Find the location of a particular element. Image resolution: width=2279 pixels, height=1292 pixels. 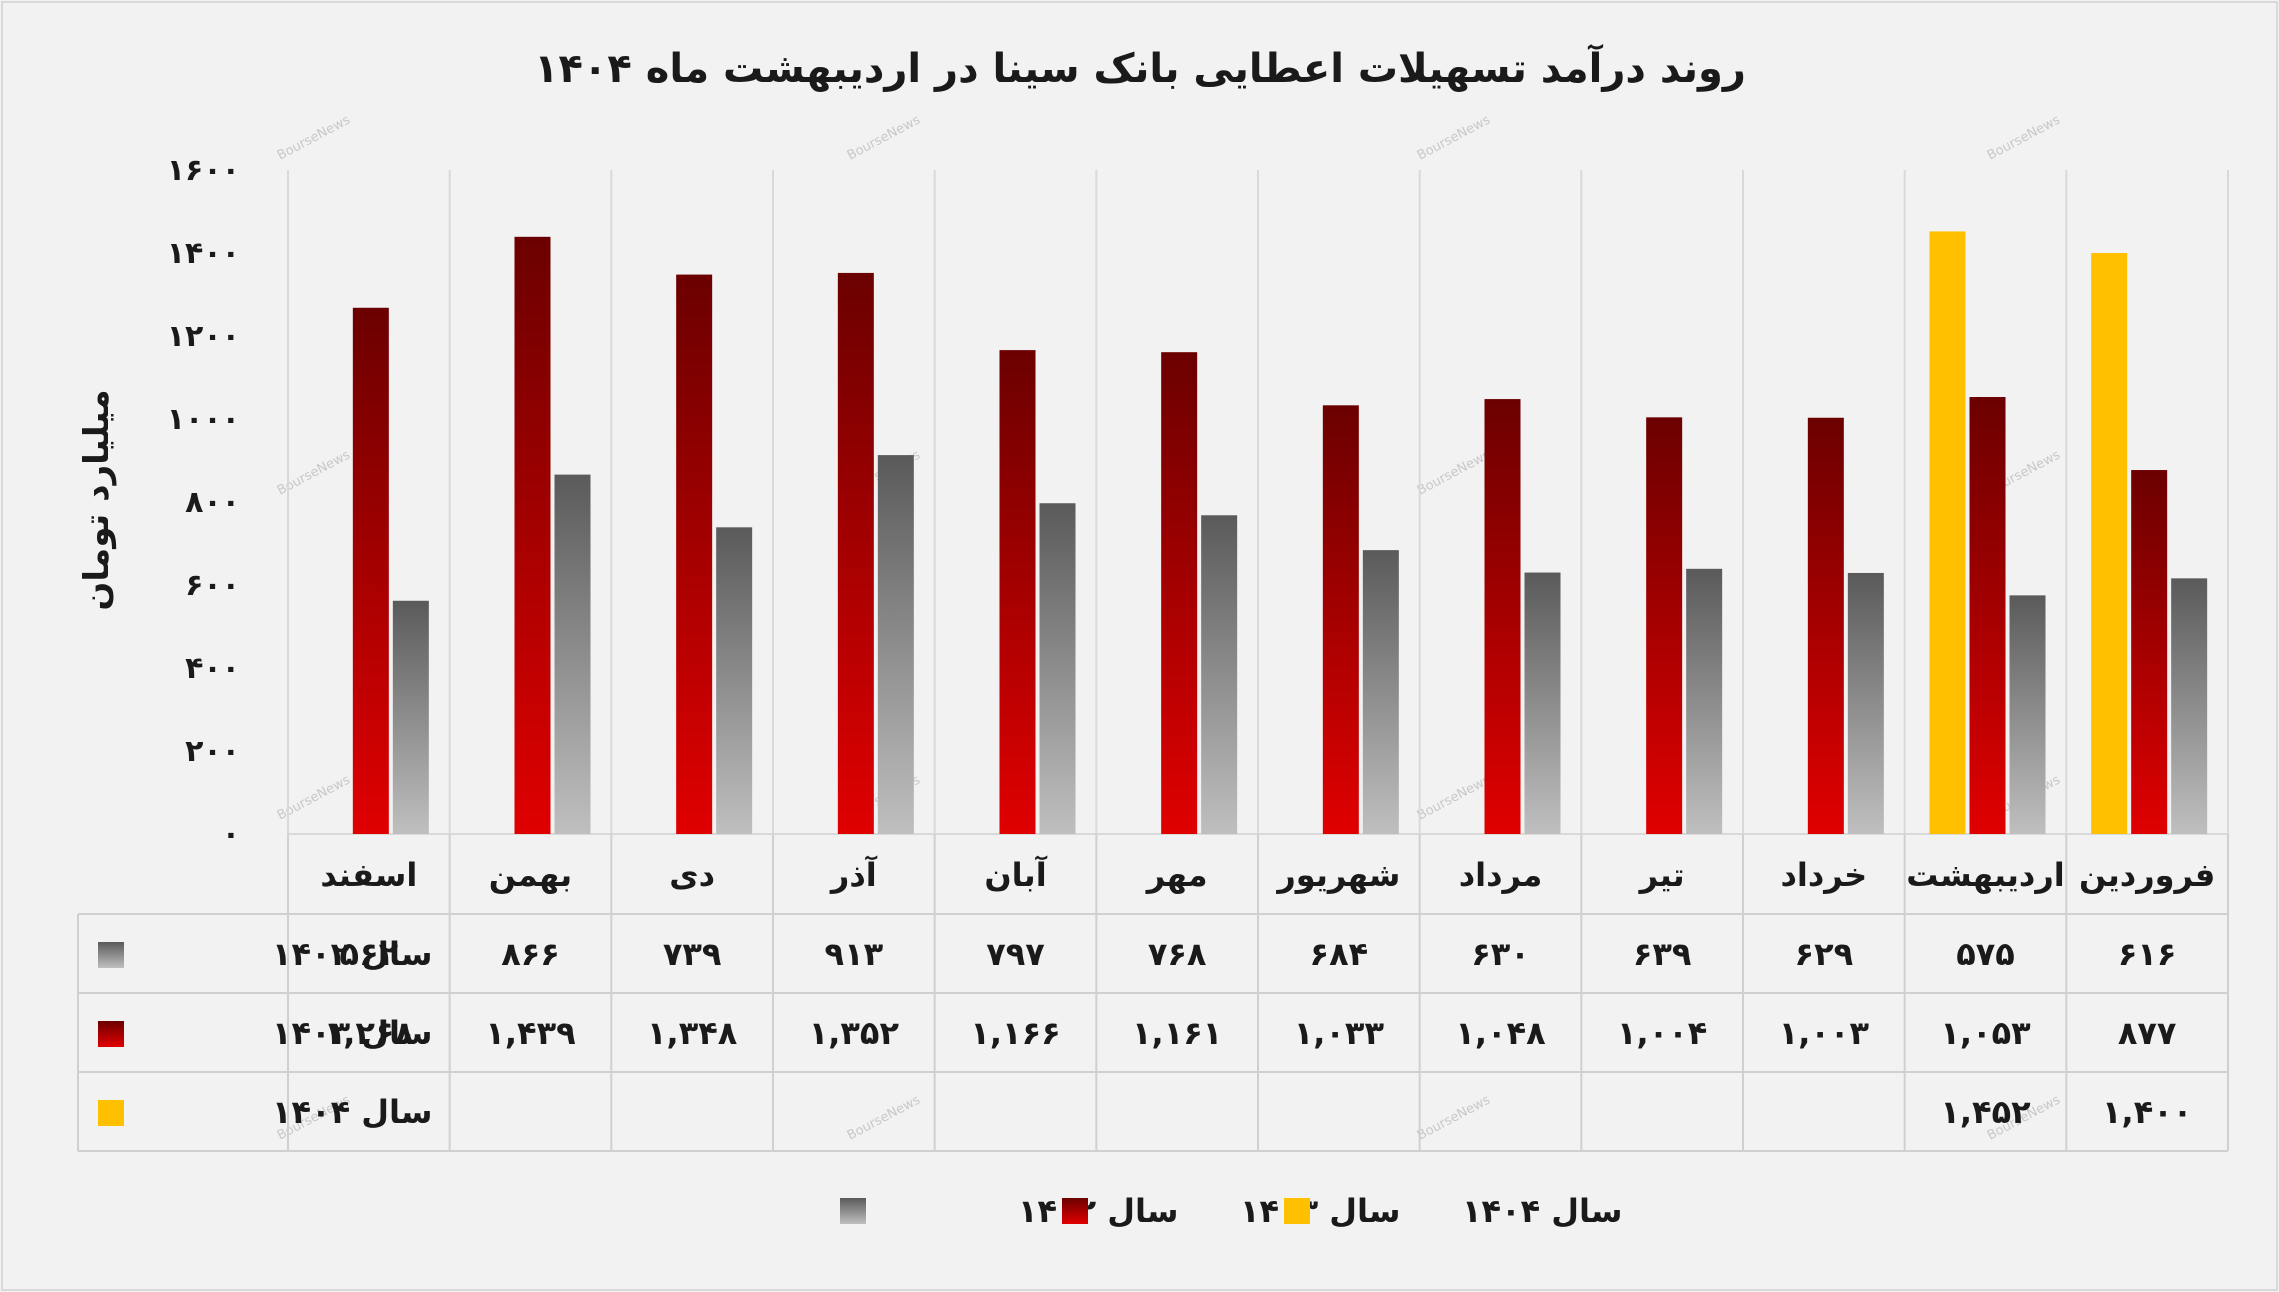

table-row-label: سال ۱۴۰۳ is located at coordinates (352, 1033).